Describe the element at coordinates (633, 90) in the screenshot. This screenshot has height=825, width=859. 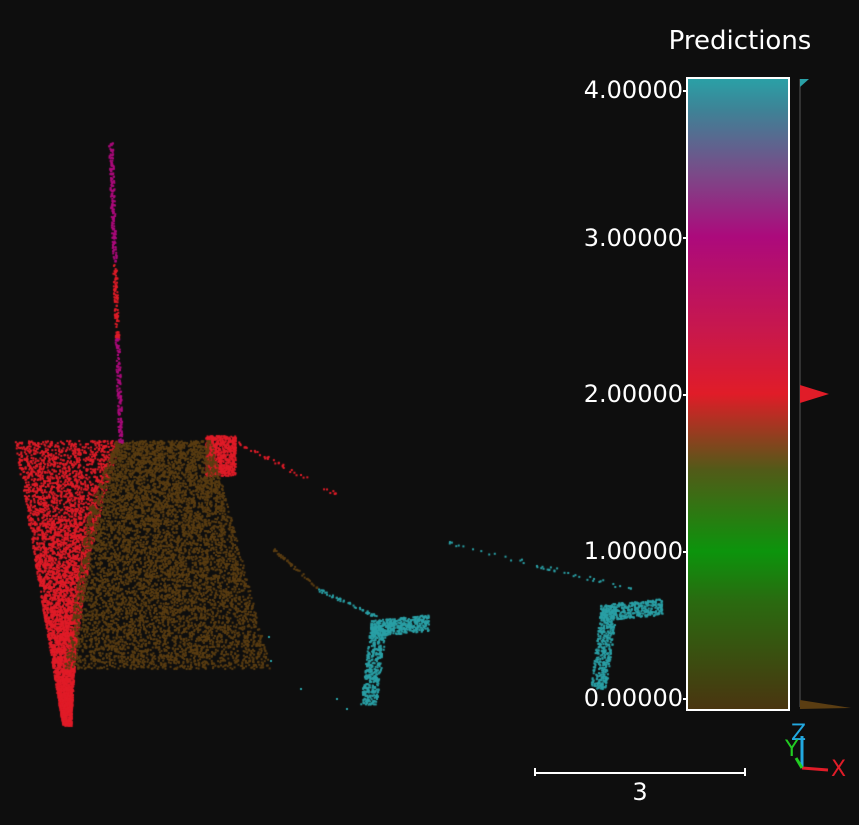
I see `colorbar-tick-label: 4.00000` at that location.